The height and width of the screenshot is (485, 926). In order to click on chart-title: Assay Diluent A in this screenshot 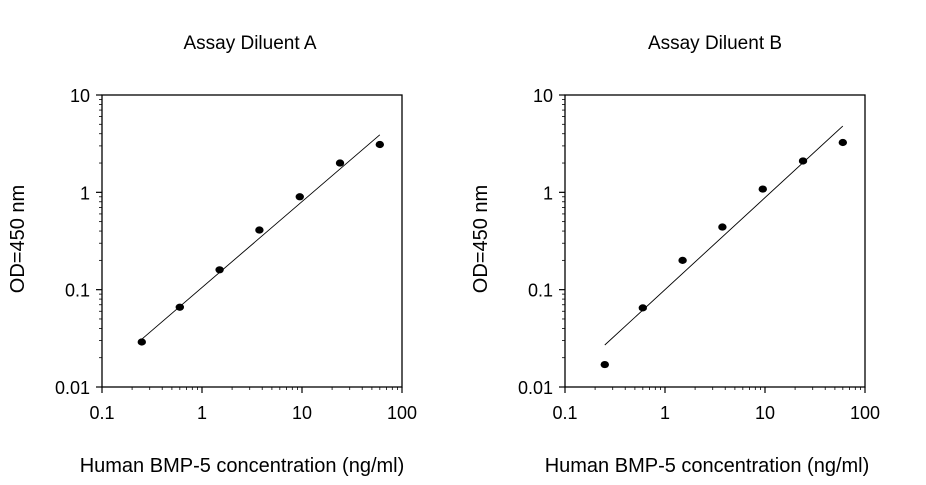, I will do `click(249, 43)`.